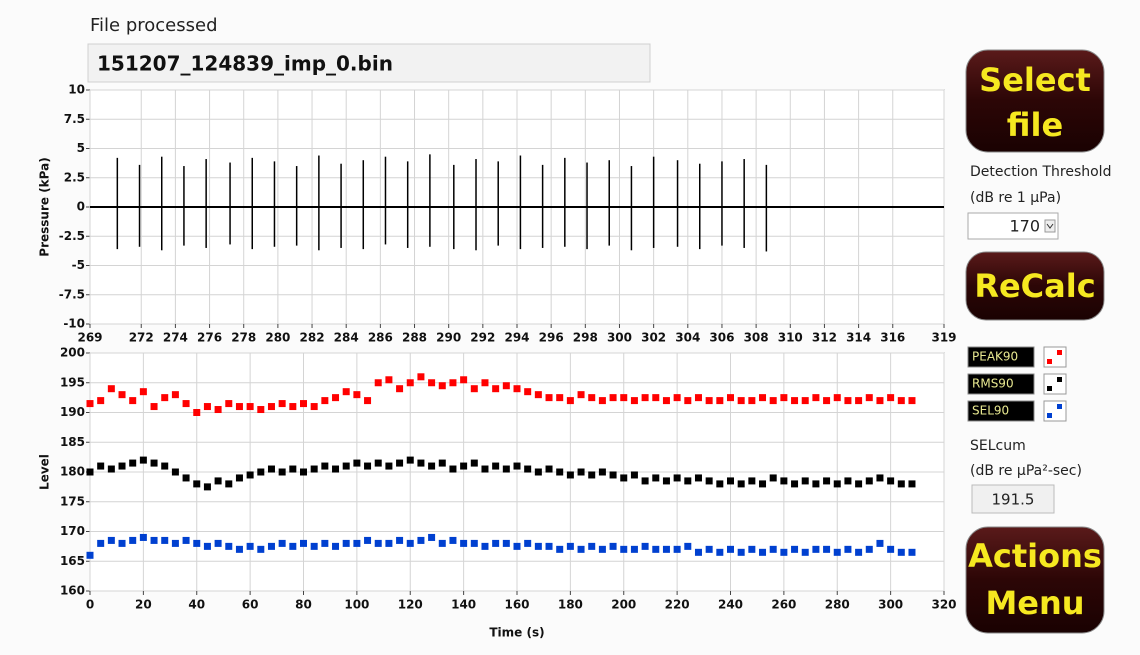 The height and width of the screenshot is (655, 1140). What do you see at coordinates (89, 338) in the screenshot?
I see `x-tick-label: 269` at bounding box center [89, 338].